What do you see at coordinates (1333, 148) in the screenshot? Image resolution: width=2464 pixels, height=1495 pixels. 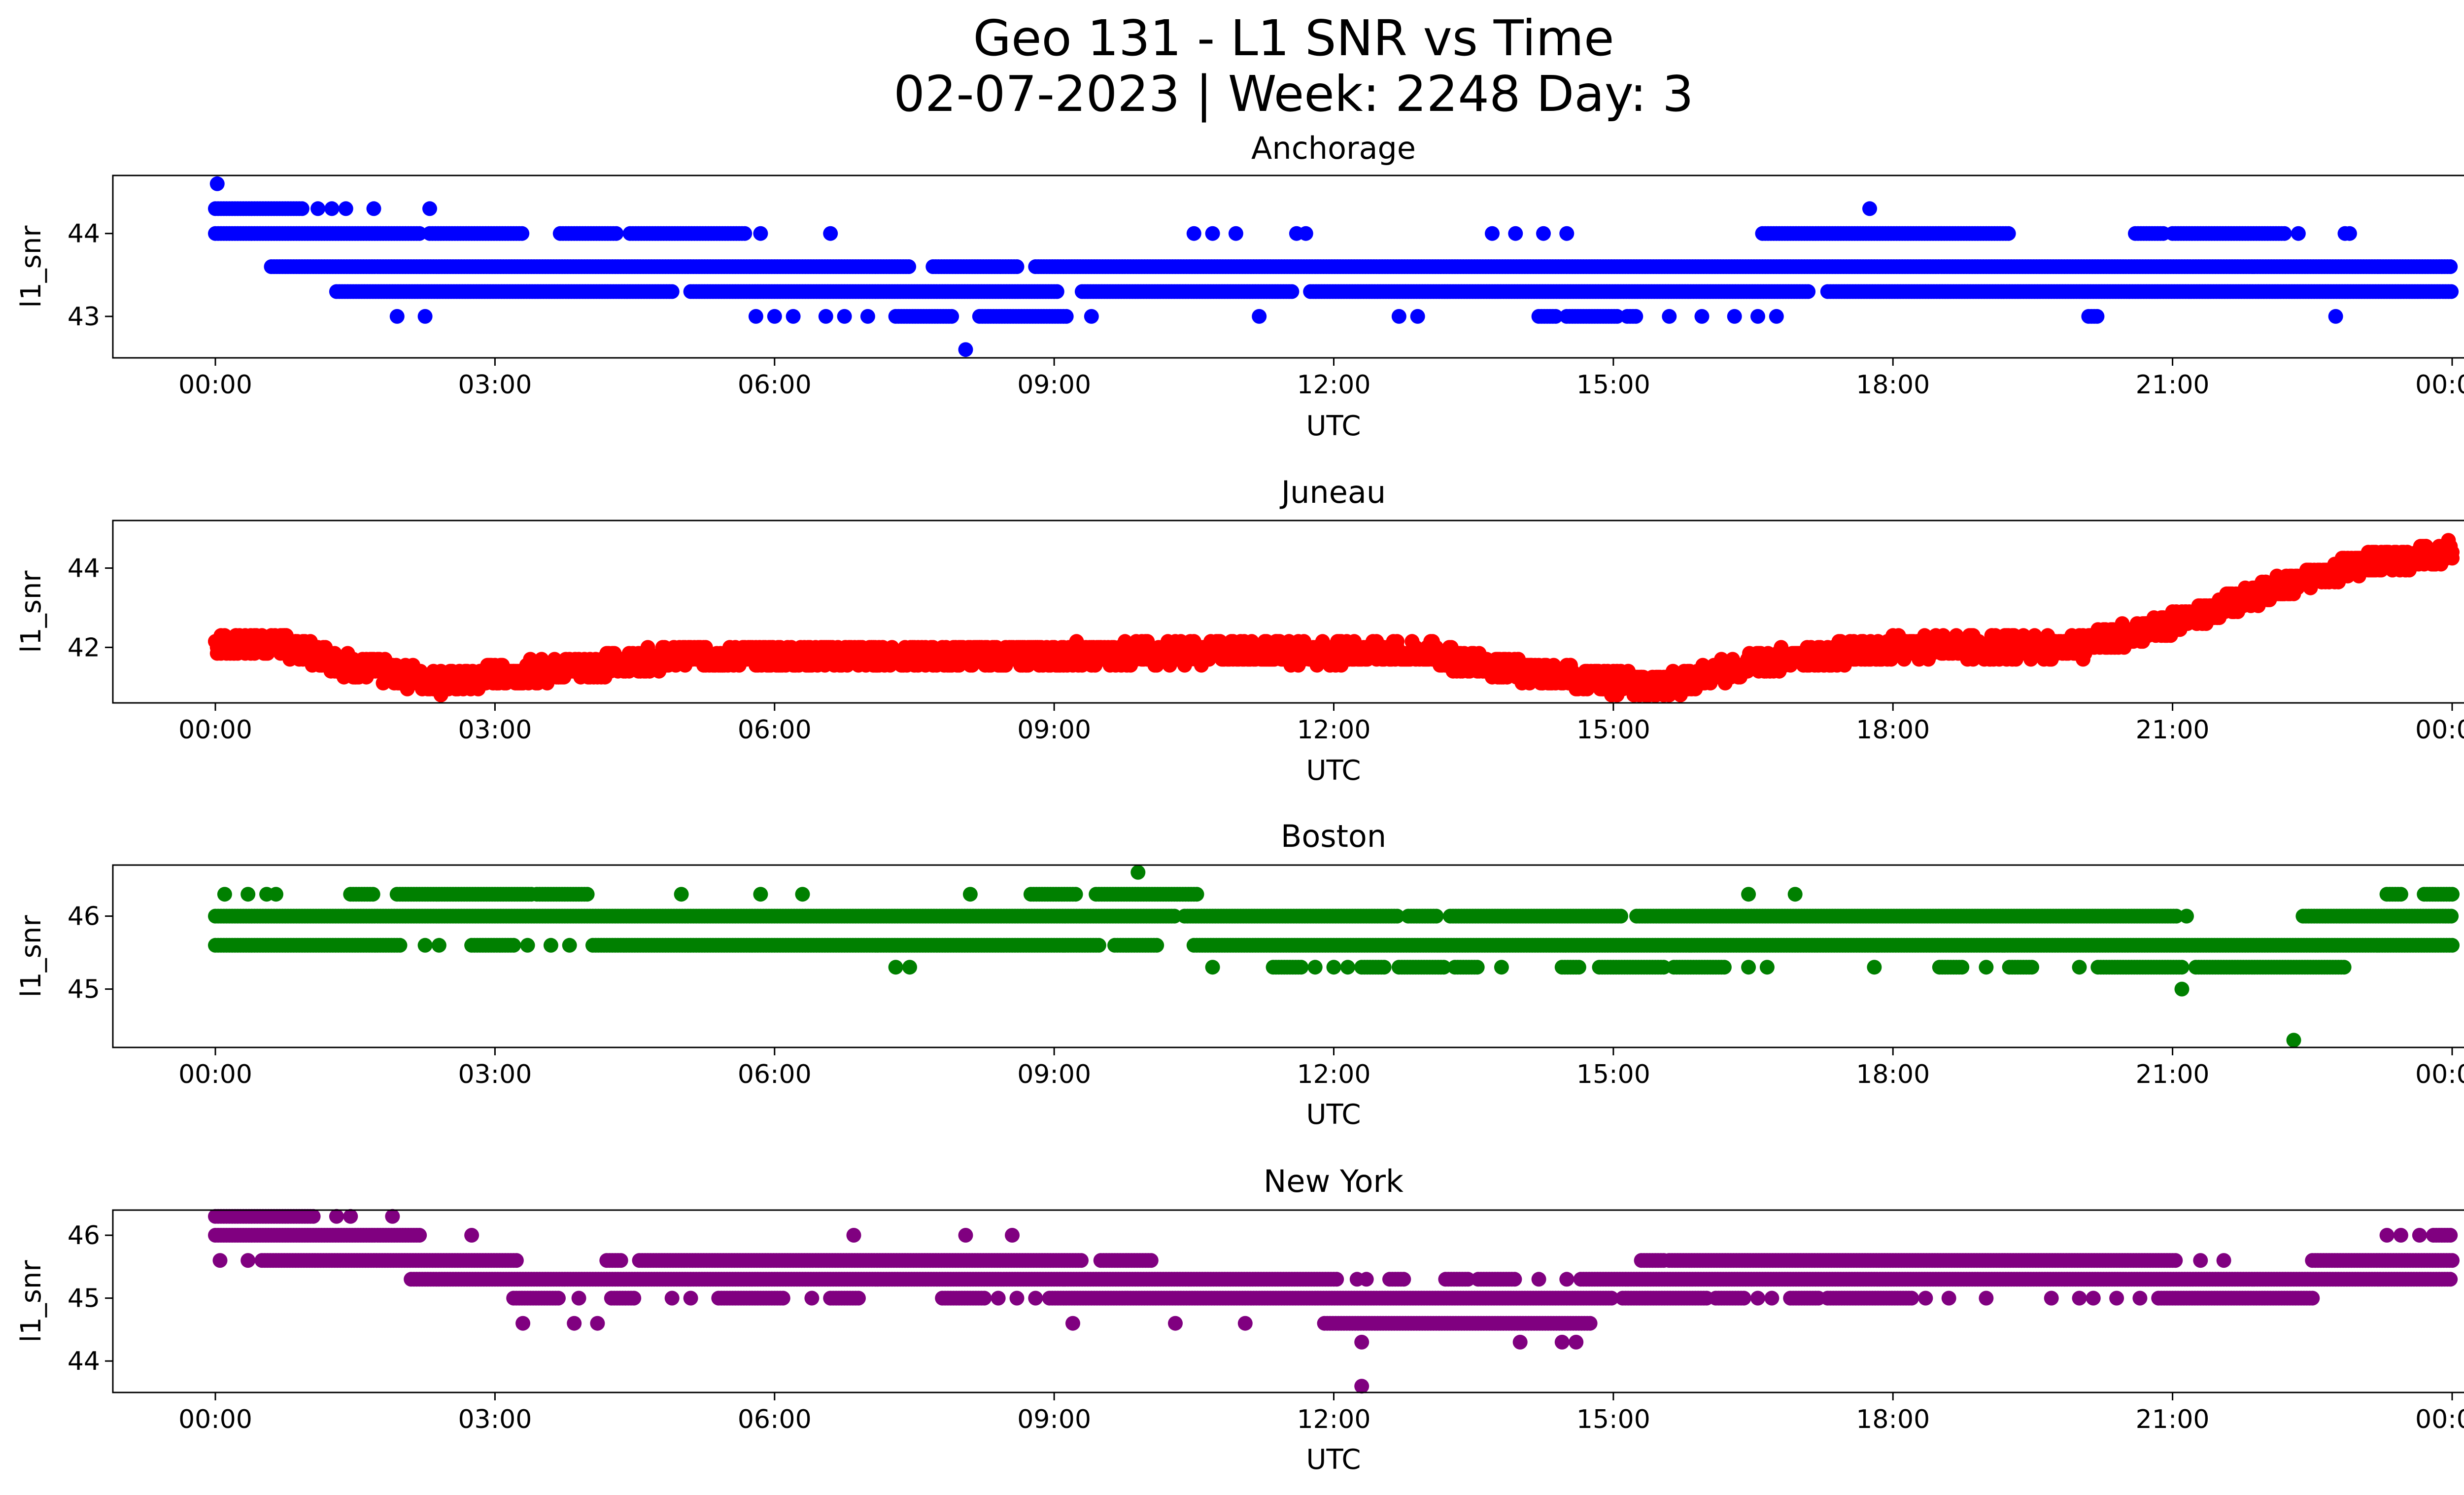 I see `panel-title: Anchorage` at bounding box center [1333, 148].